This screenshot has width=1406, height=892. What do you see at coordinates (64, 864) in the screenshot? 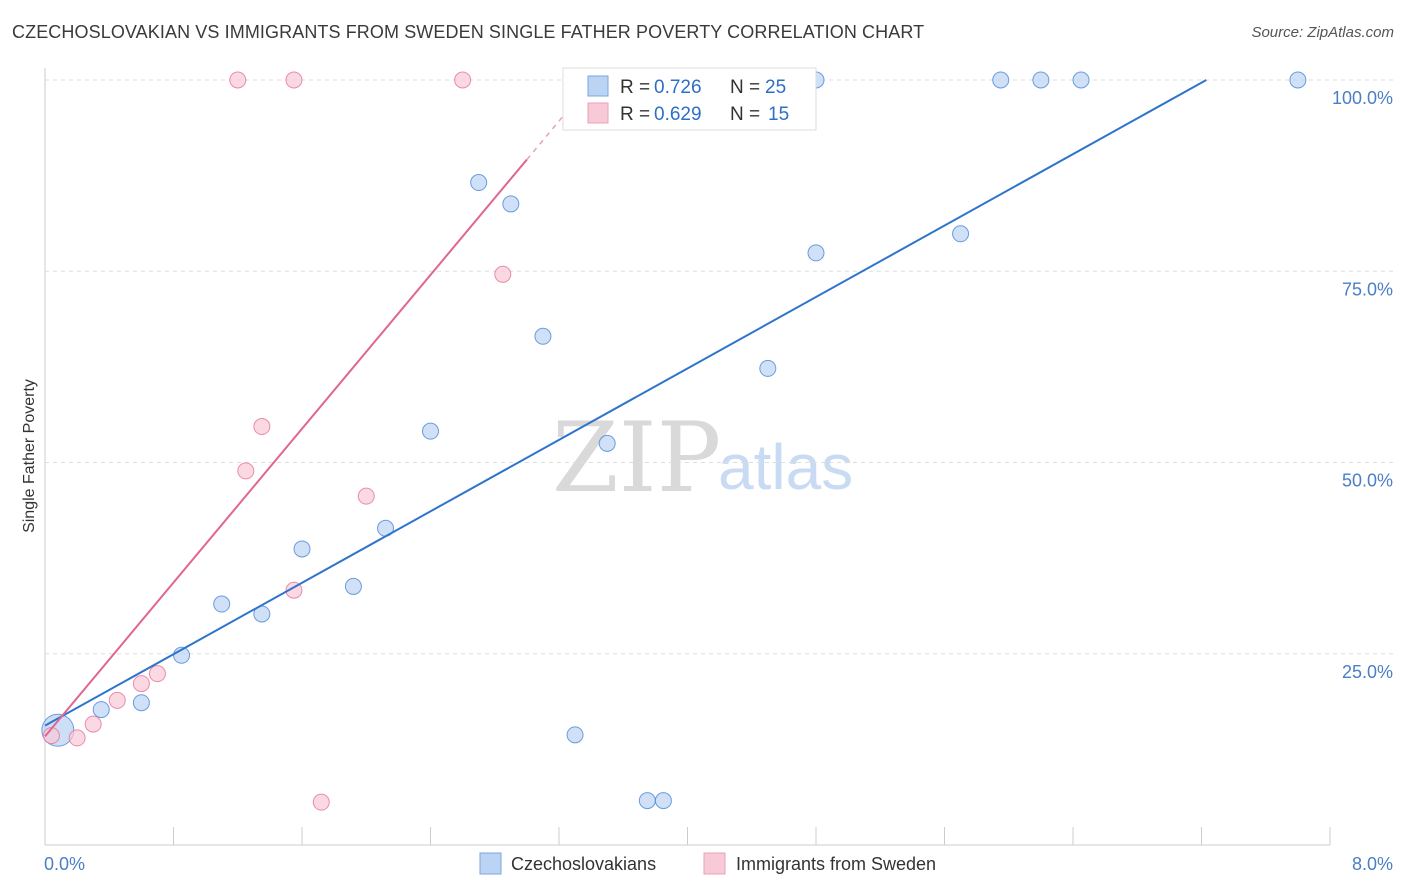
I see `x-tick-label-min: 0.0%` at bounding box center [64, 864].